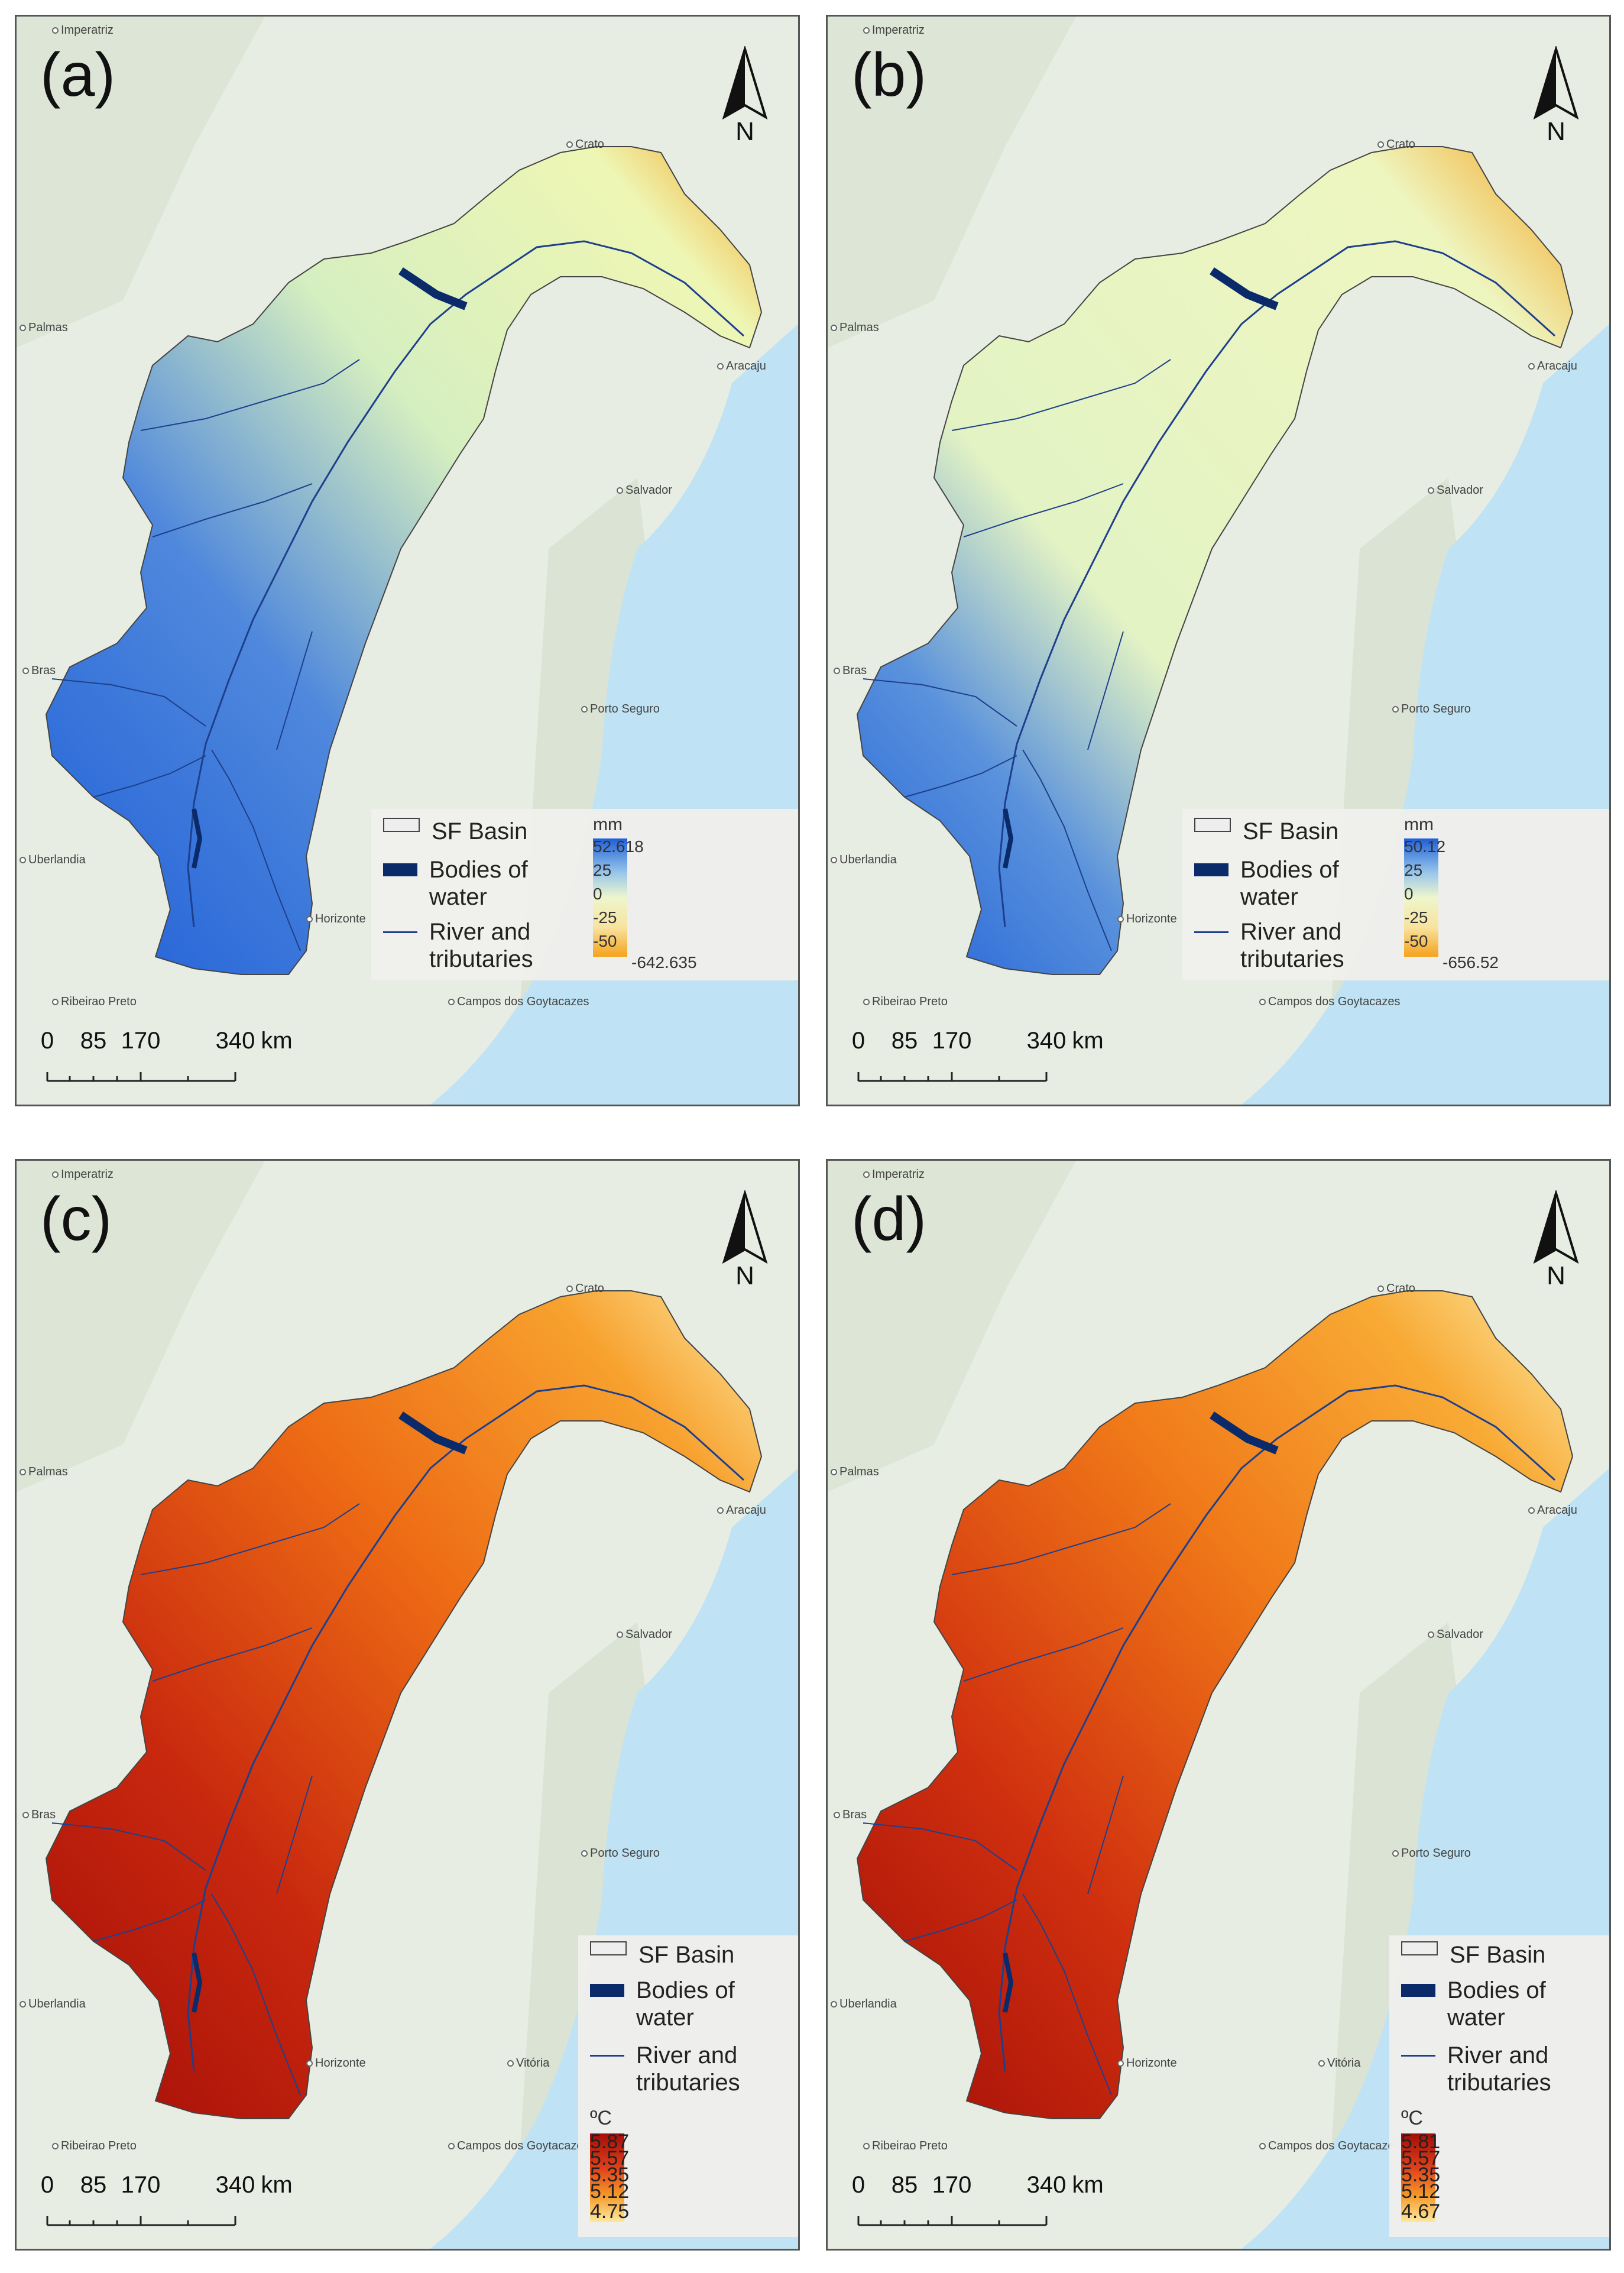 This screenshot has width=1624, height=2273. I want to click on panel-label: (a), so click(78, 75).